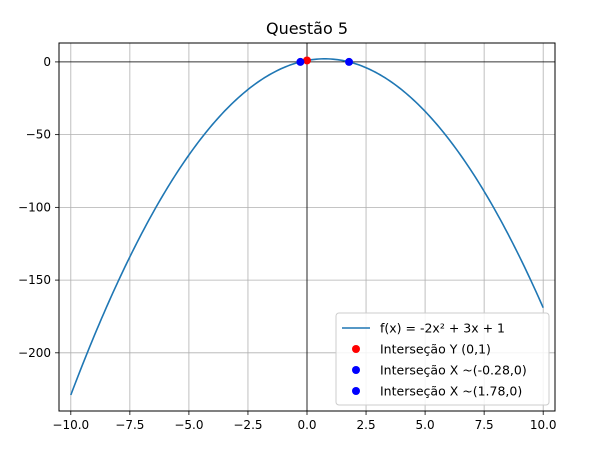 This screenshot has height=453, width=607. I want to click on y-tick-label: −100, so click(34, 207).